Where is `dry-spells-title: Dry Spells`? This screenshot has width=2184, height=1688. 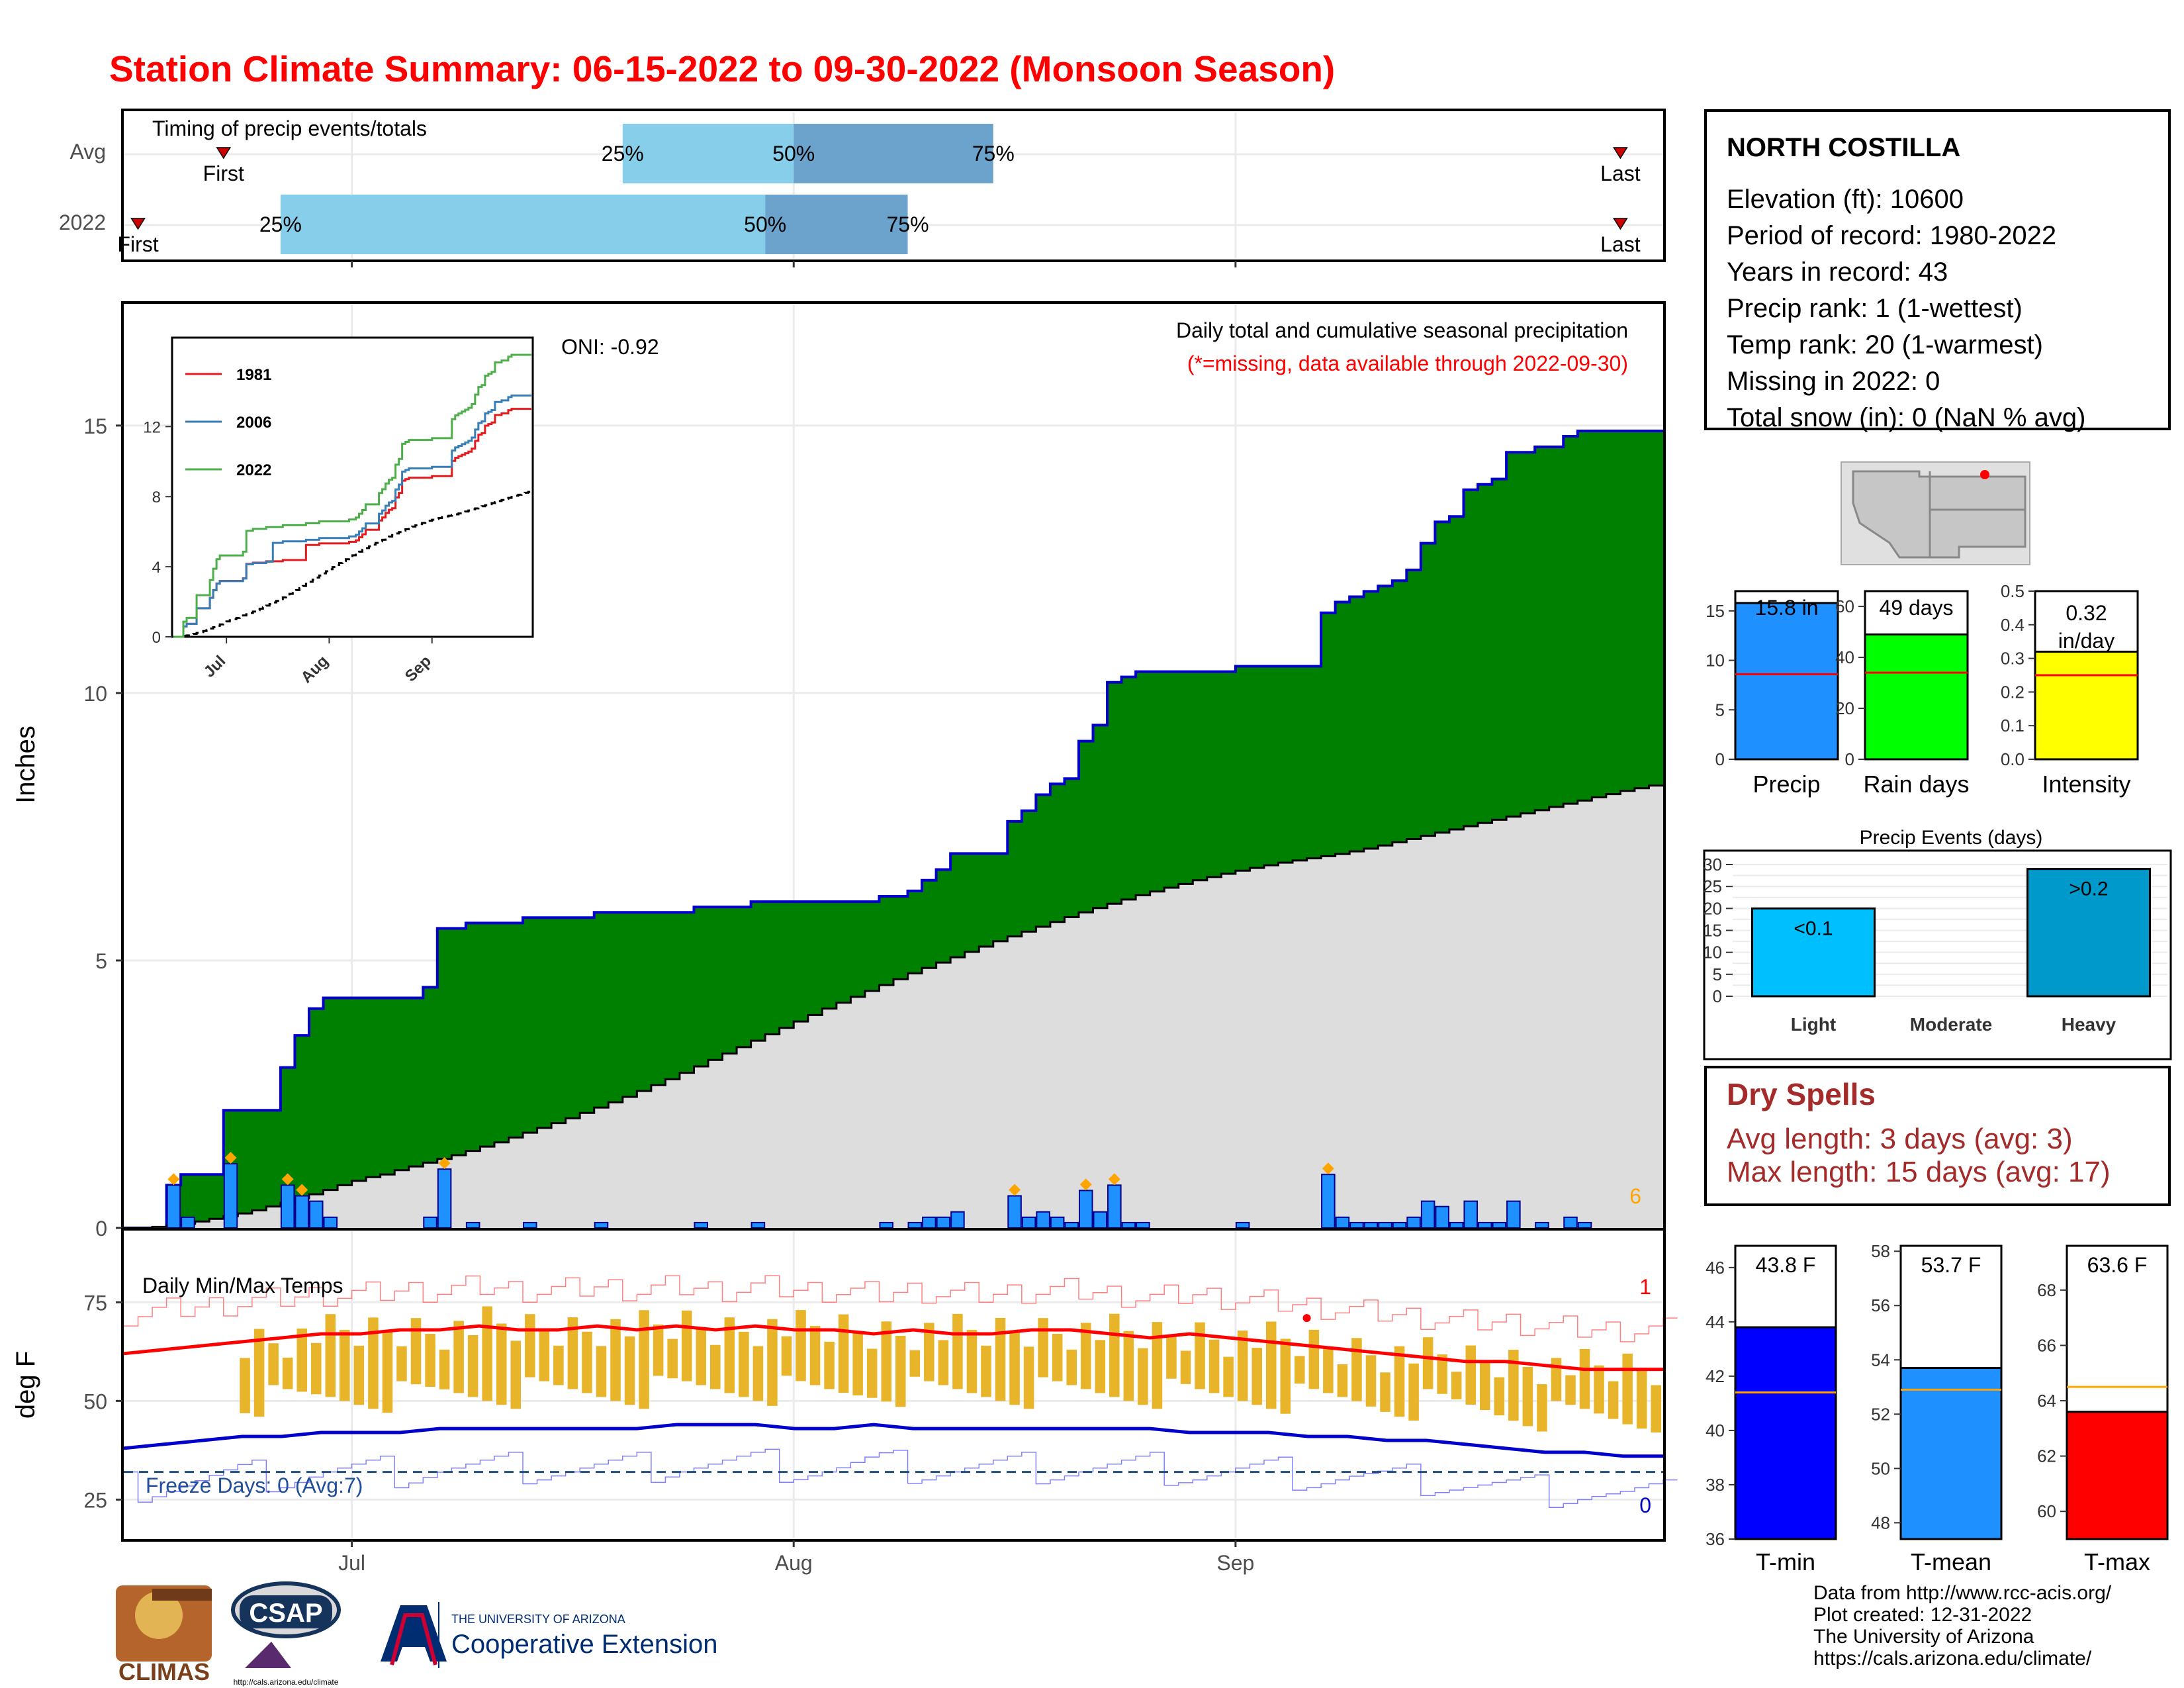 dry-spells-title: Dry Spells is located at coordinates (1801, 1094).